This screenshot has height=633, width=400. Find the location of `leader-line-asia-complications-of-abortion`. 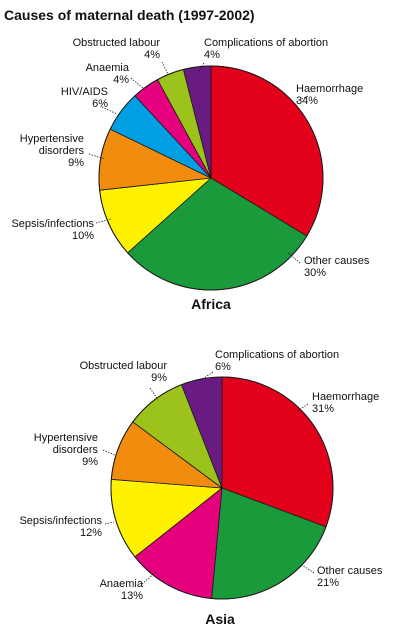

leader-line-asia-complications-of-abortion is located at coordinates (208, 375).